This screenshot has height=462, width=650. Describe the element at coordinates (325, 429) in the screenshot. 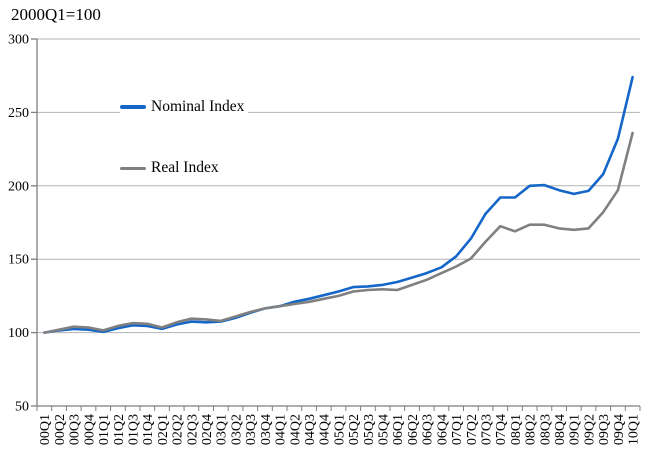

I see `x-tick-label: 04Q4` at that location.